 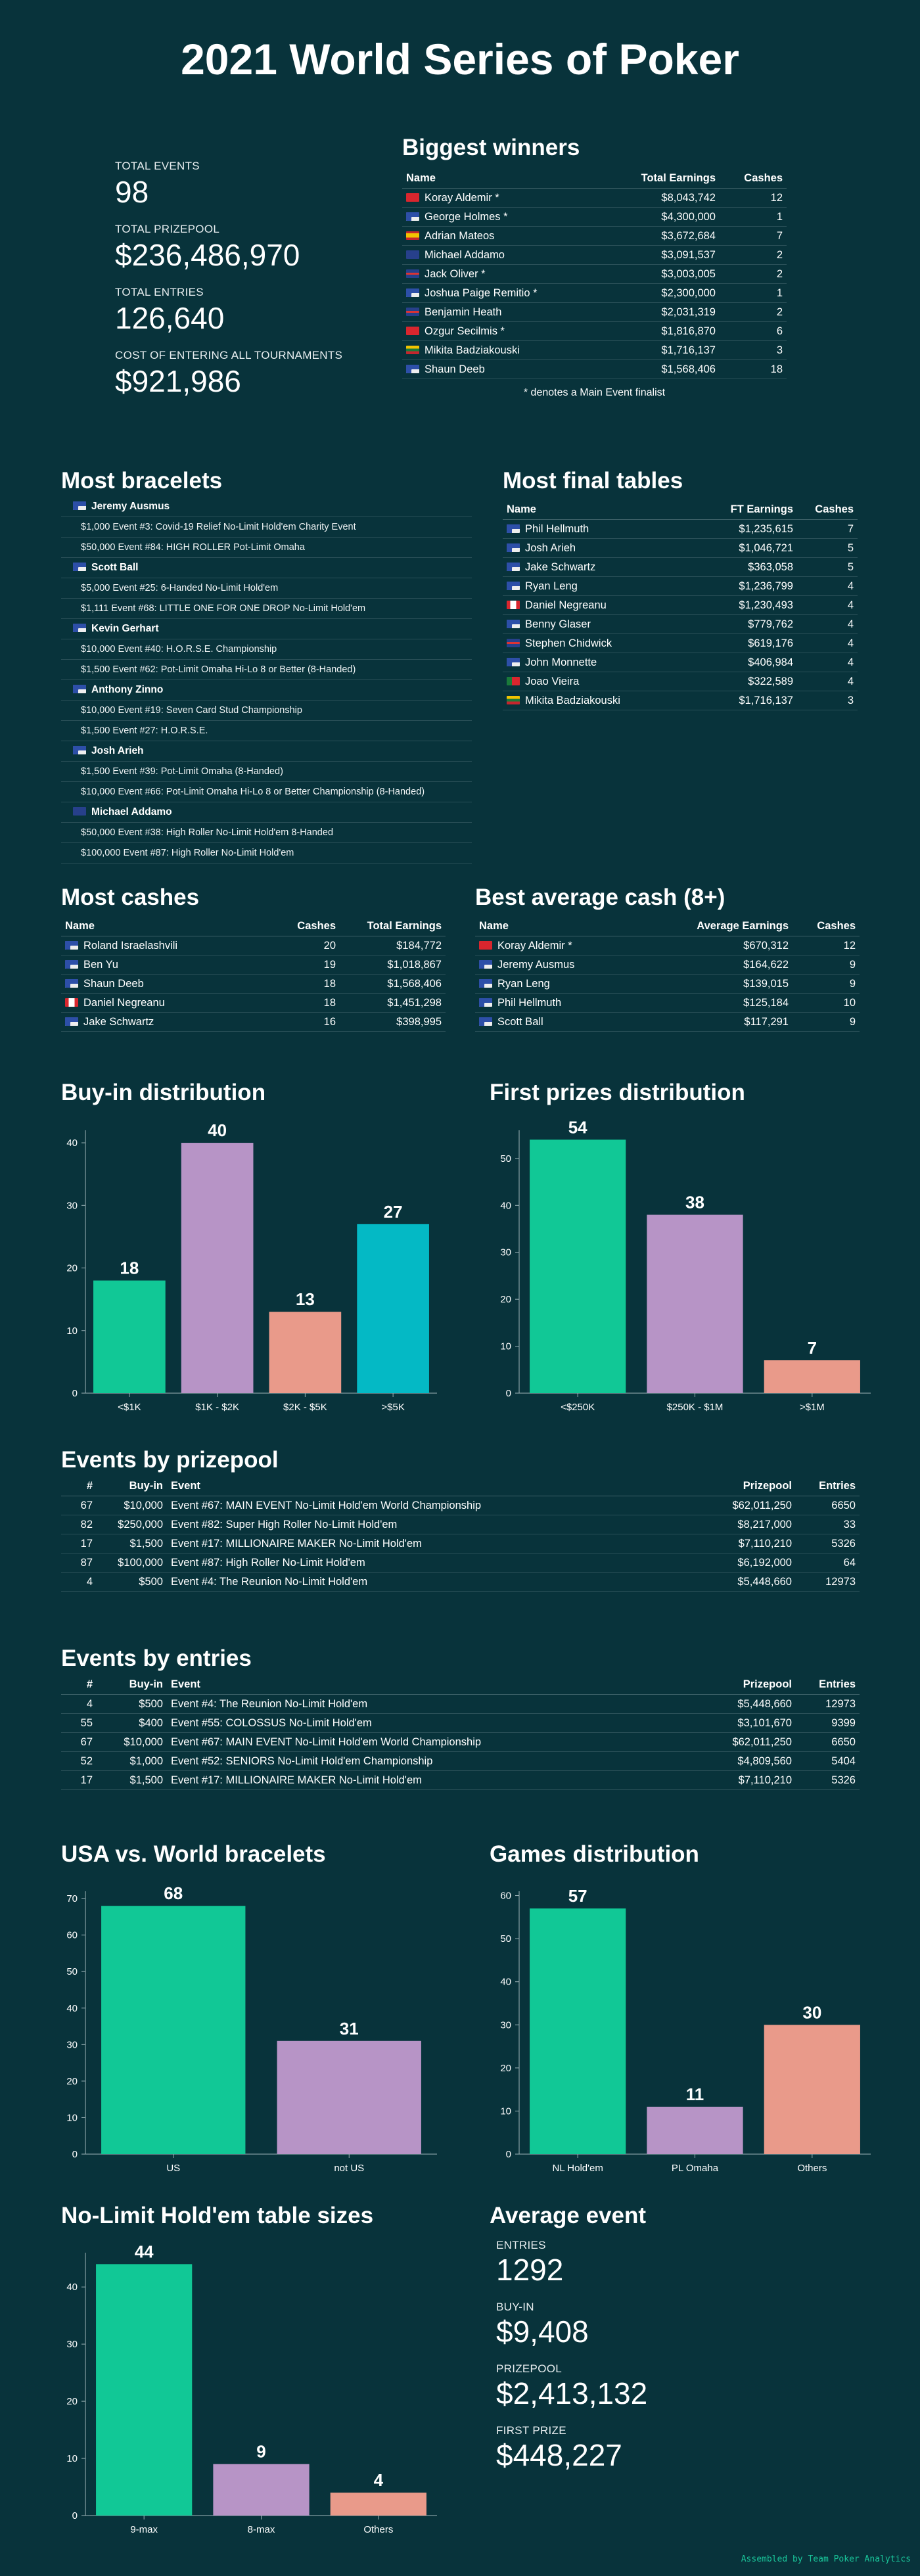 What do you see at coordinates (557, 528) in the screenshot?
I see `player-name: Phil Hellmuth` at bounding box center [557, 528].